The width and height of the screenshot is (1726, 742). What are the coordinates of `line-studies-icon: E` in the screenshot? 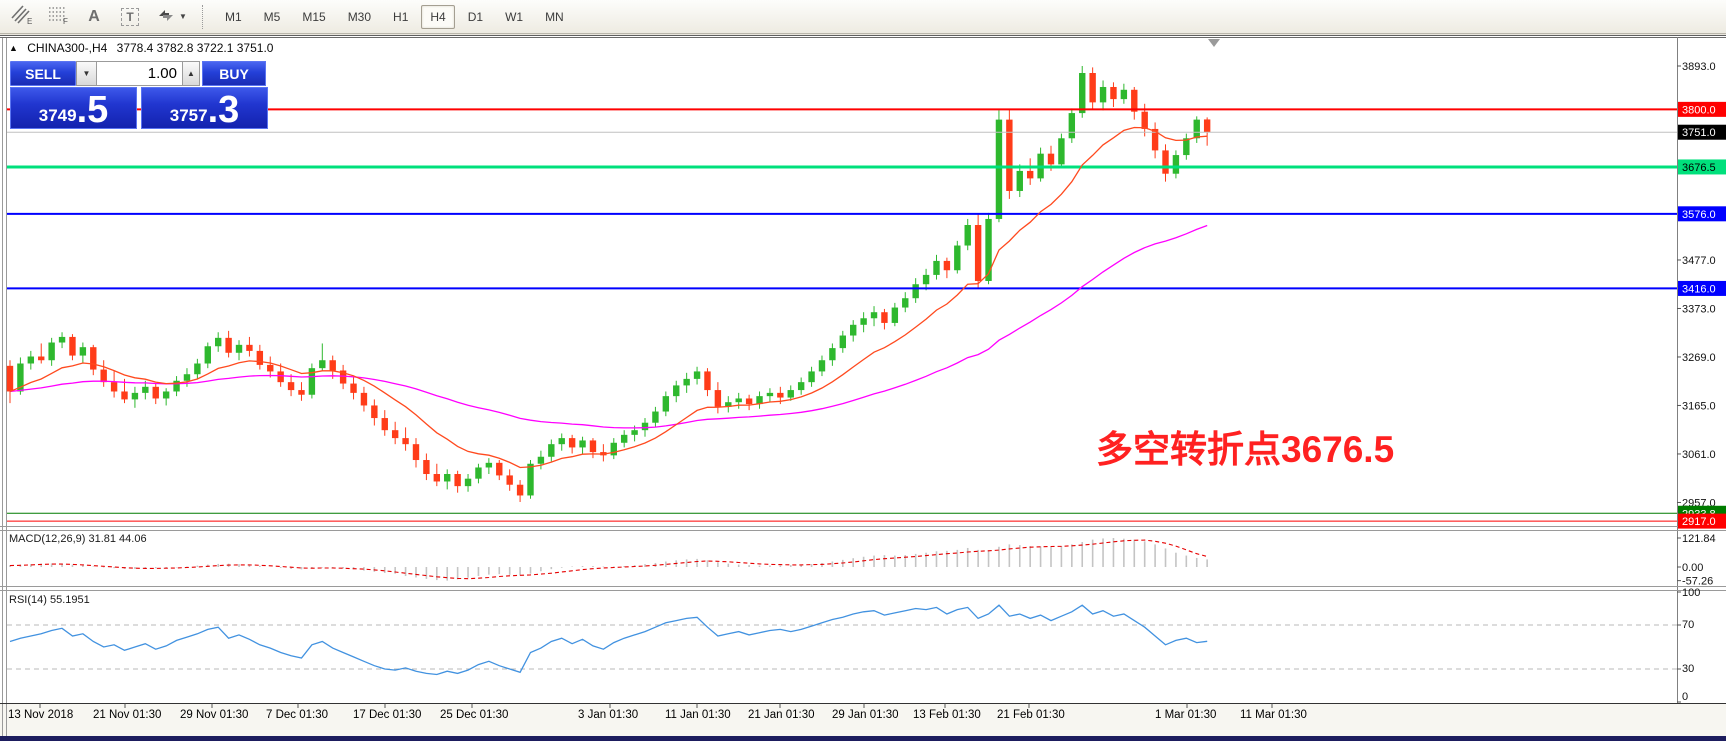 It's located at (22, 16).